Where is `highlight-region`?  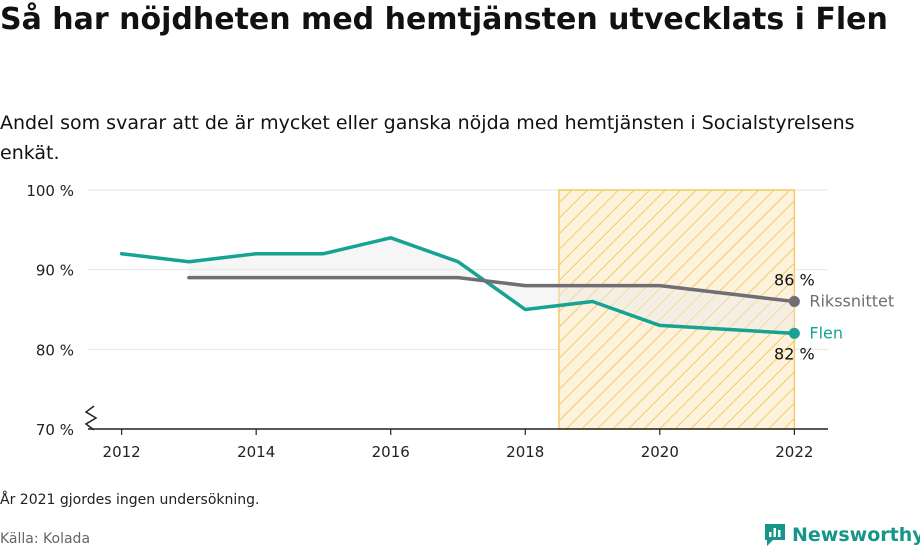 highlight-region is located at coordinates (677, 309).